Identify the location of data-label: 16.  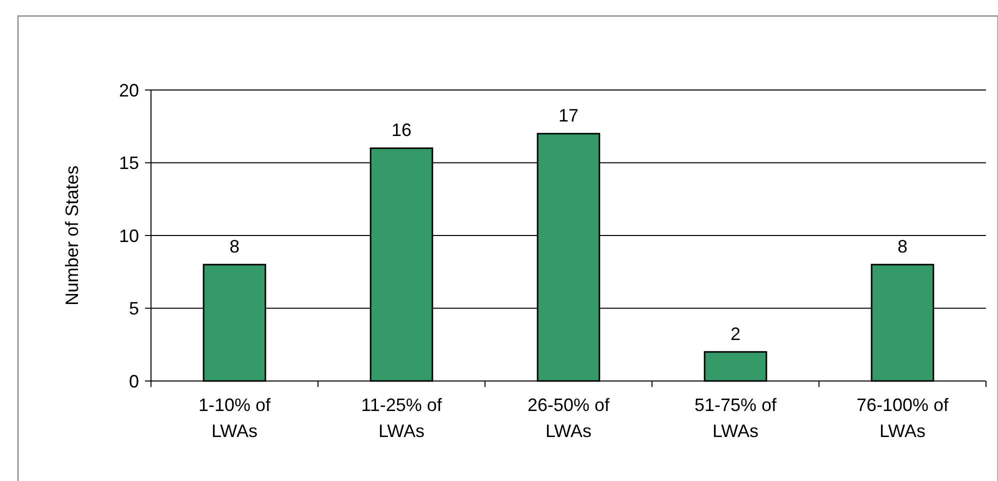
(401, 130).